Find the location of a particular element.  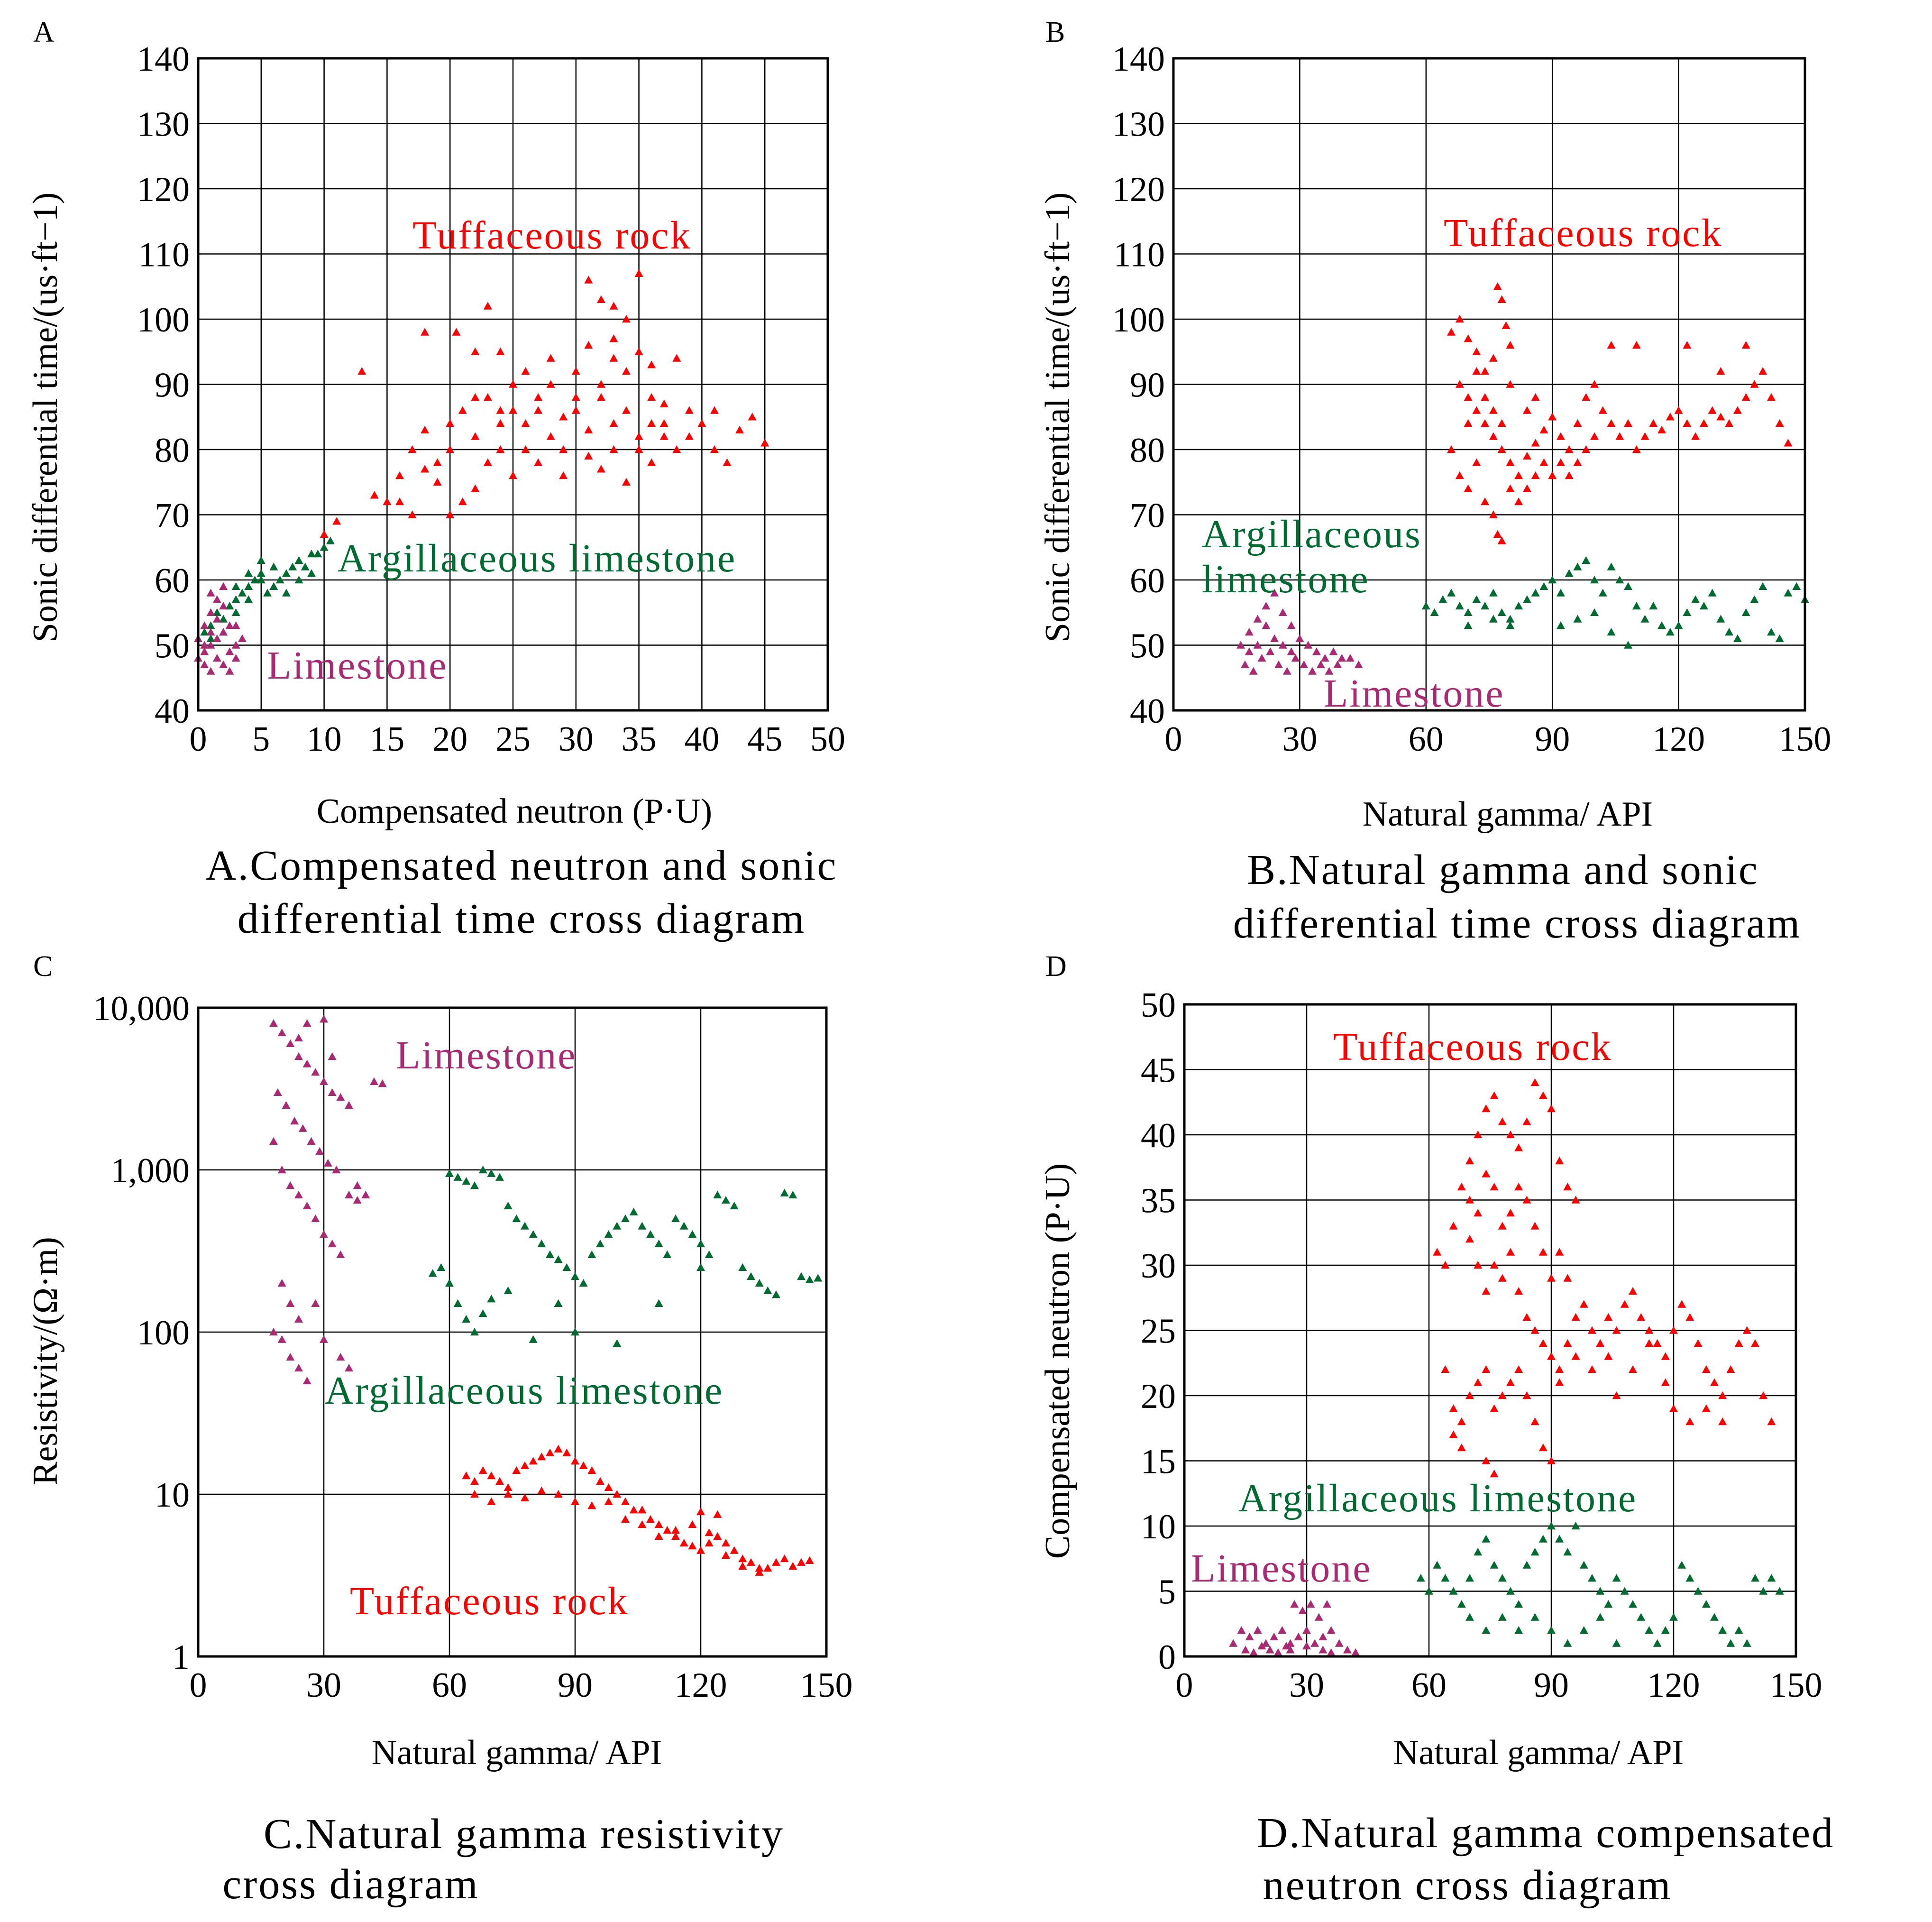

panel-b-y-tick-label: 110 is located at coordinates (1139, 256).